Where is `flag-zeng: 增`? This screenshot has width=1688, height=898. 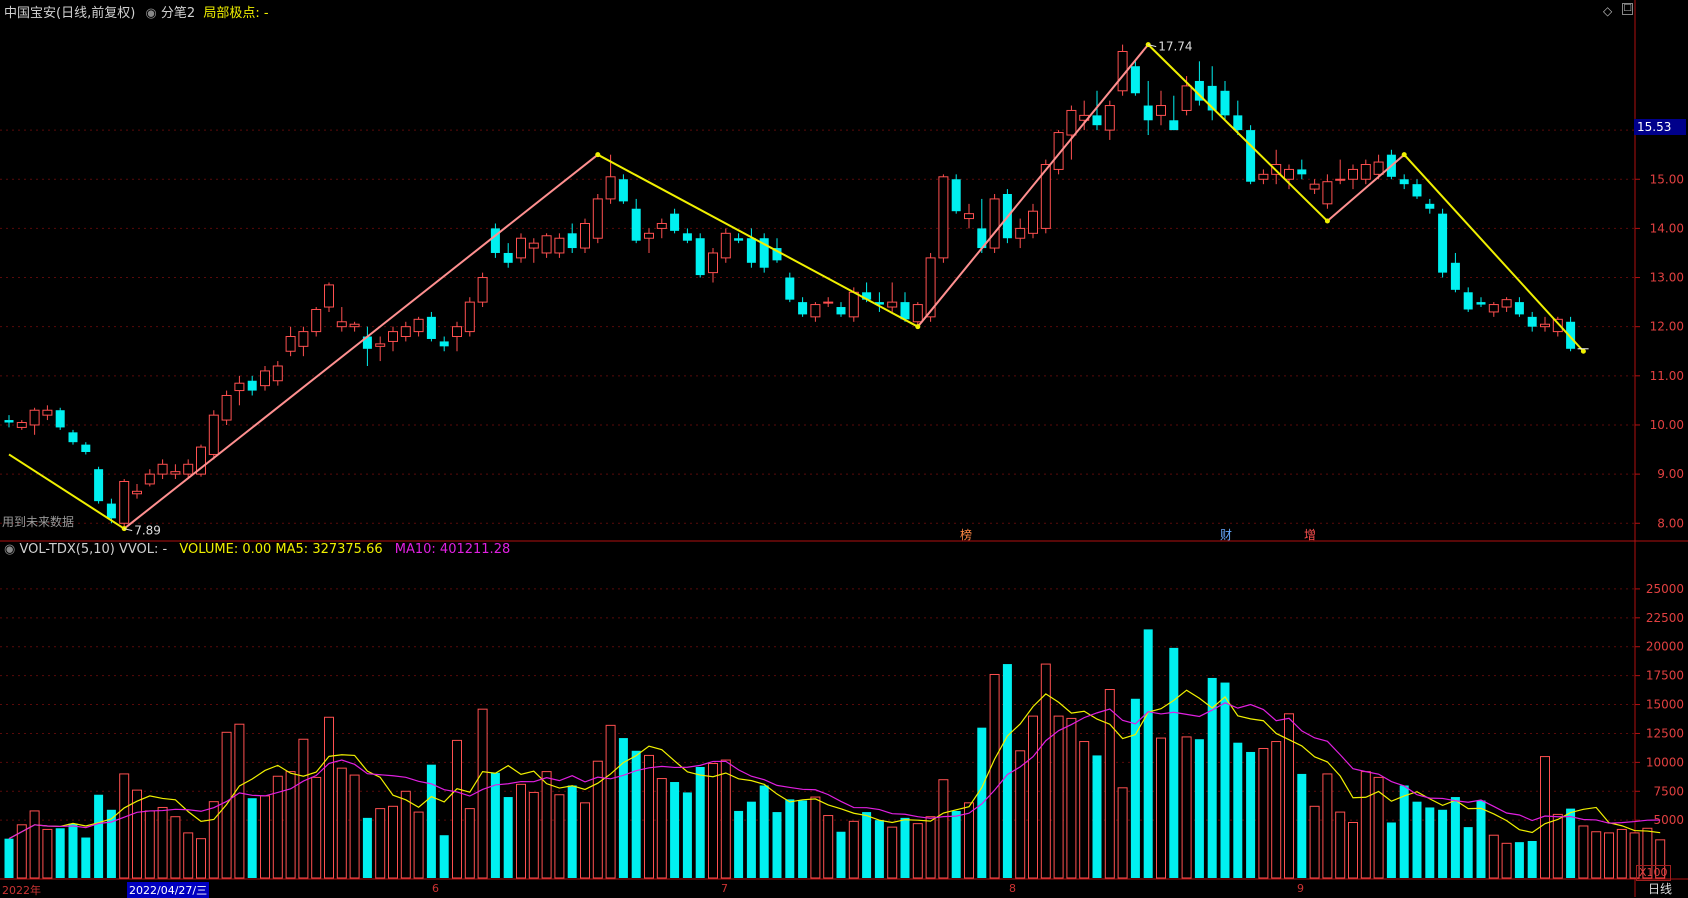
flag-zeng: 增 is located at coordinates (1310, 535).